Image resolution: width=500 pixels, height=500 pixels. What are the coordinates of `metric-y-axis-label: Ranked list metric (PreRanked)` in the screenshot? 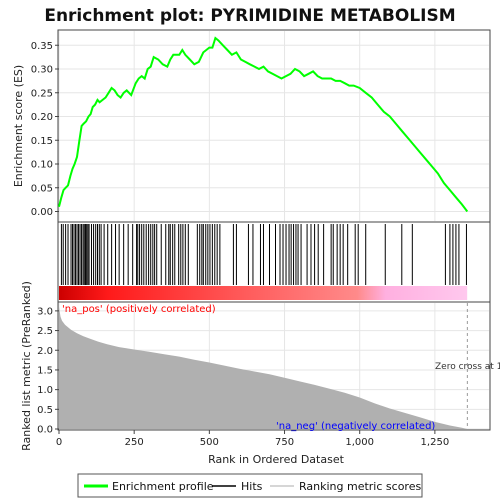 It's located at (26, 366).